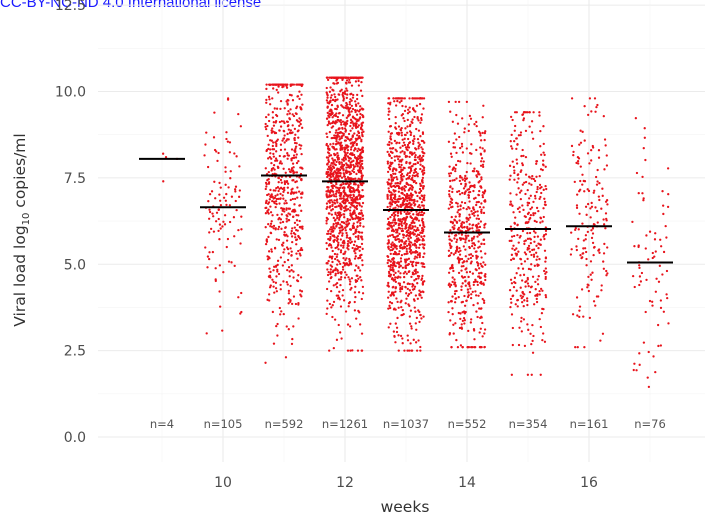  What do you see at coordinates (284, 424) in the screenshot?
I see `n-count-label: n=592` at bounding box center [284, 424].